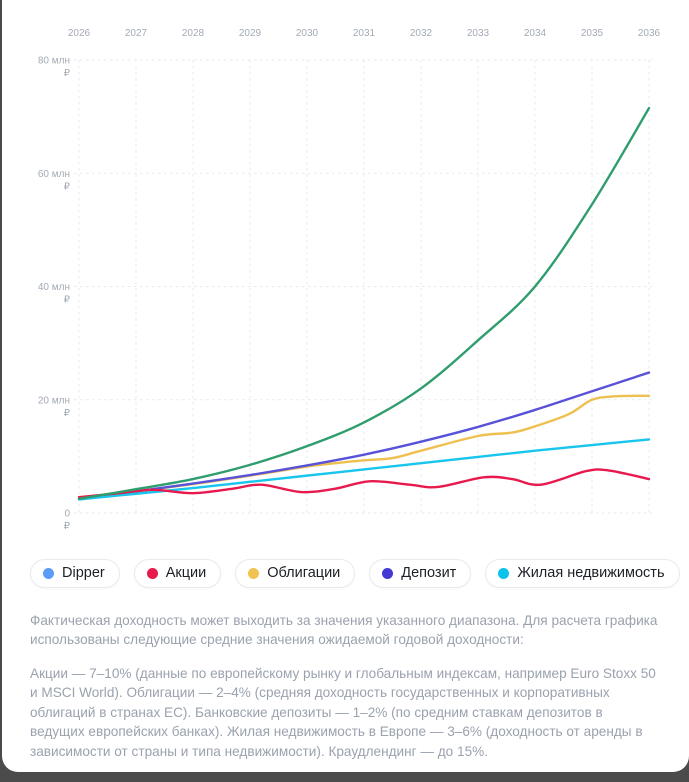 Image resolution: width=689 pixels, height=782 pixels. Describe the element at coordinates (54, 400) in the screenshot. I see `y-axis-tick-label: 20 млн` at that location.